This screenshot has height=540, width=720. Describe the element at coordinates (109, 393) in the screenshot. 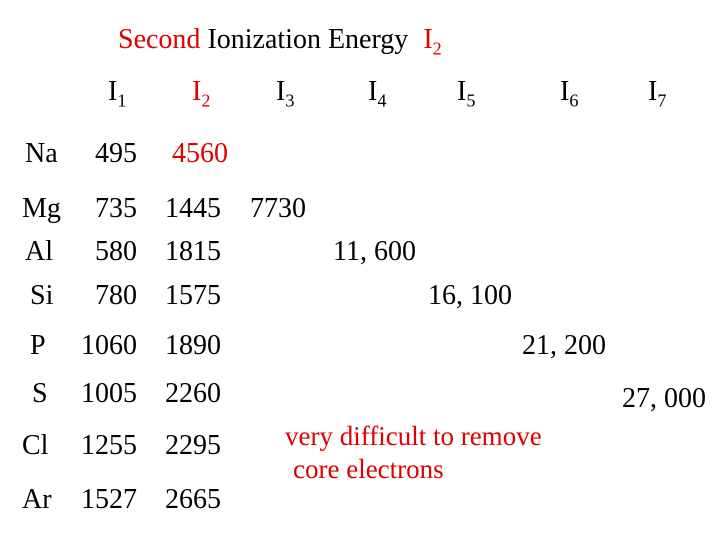

I see `value: 1005` at that location.